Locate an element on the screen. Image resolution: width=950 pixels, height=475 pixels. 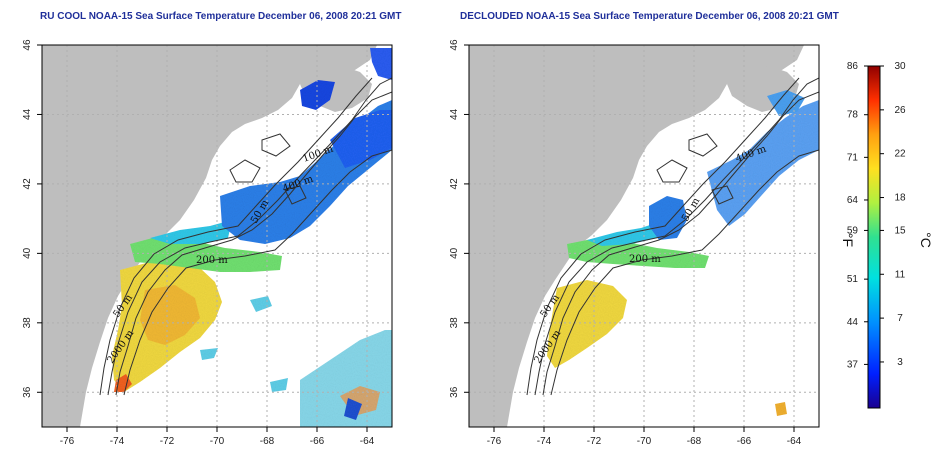
right-sst-orange-se is located at coordinates (781, 409).